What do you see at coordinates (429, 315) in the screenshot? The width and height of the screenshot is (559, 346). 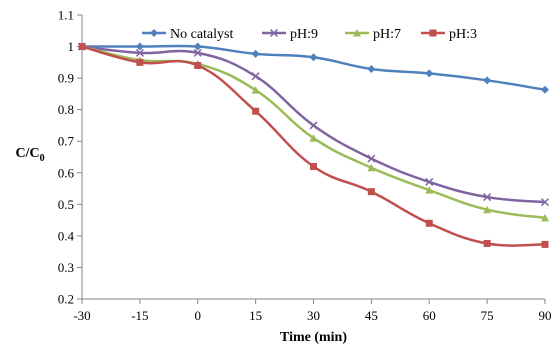 I see `x-tick-label: 60` at bounding box center [429, 315].